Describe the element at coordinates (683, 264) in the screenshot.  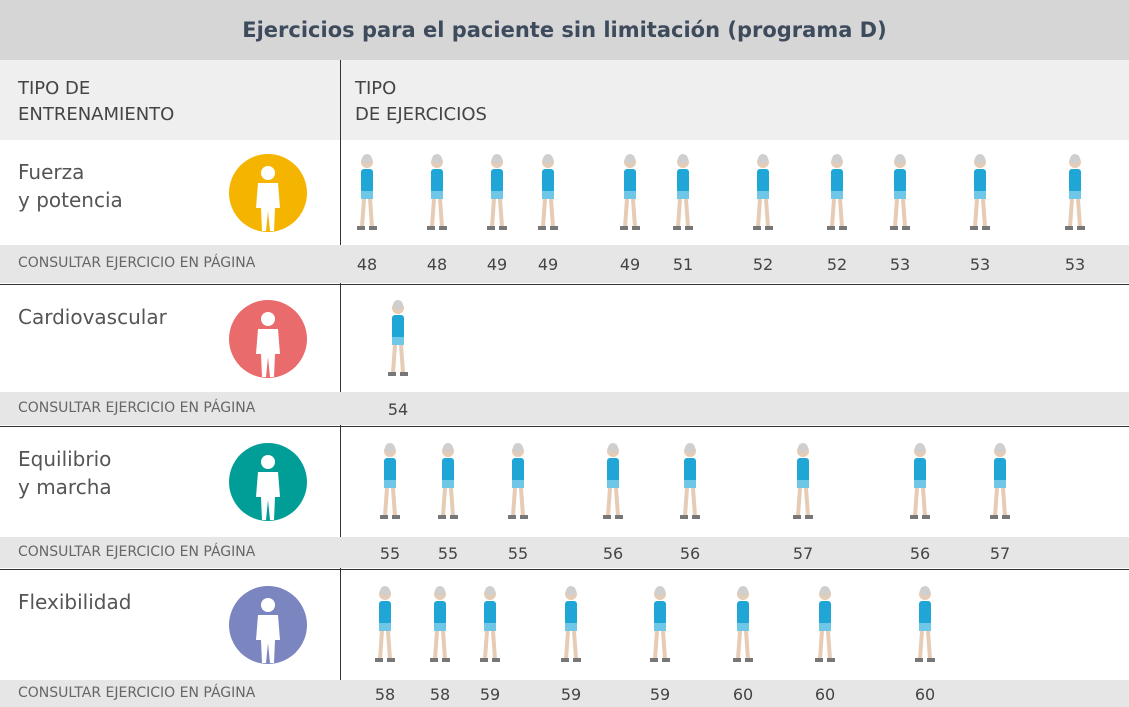
I see `page-number: 51` at that location.